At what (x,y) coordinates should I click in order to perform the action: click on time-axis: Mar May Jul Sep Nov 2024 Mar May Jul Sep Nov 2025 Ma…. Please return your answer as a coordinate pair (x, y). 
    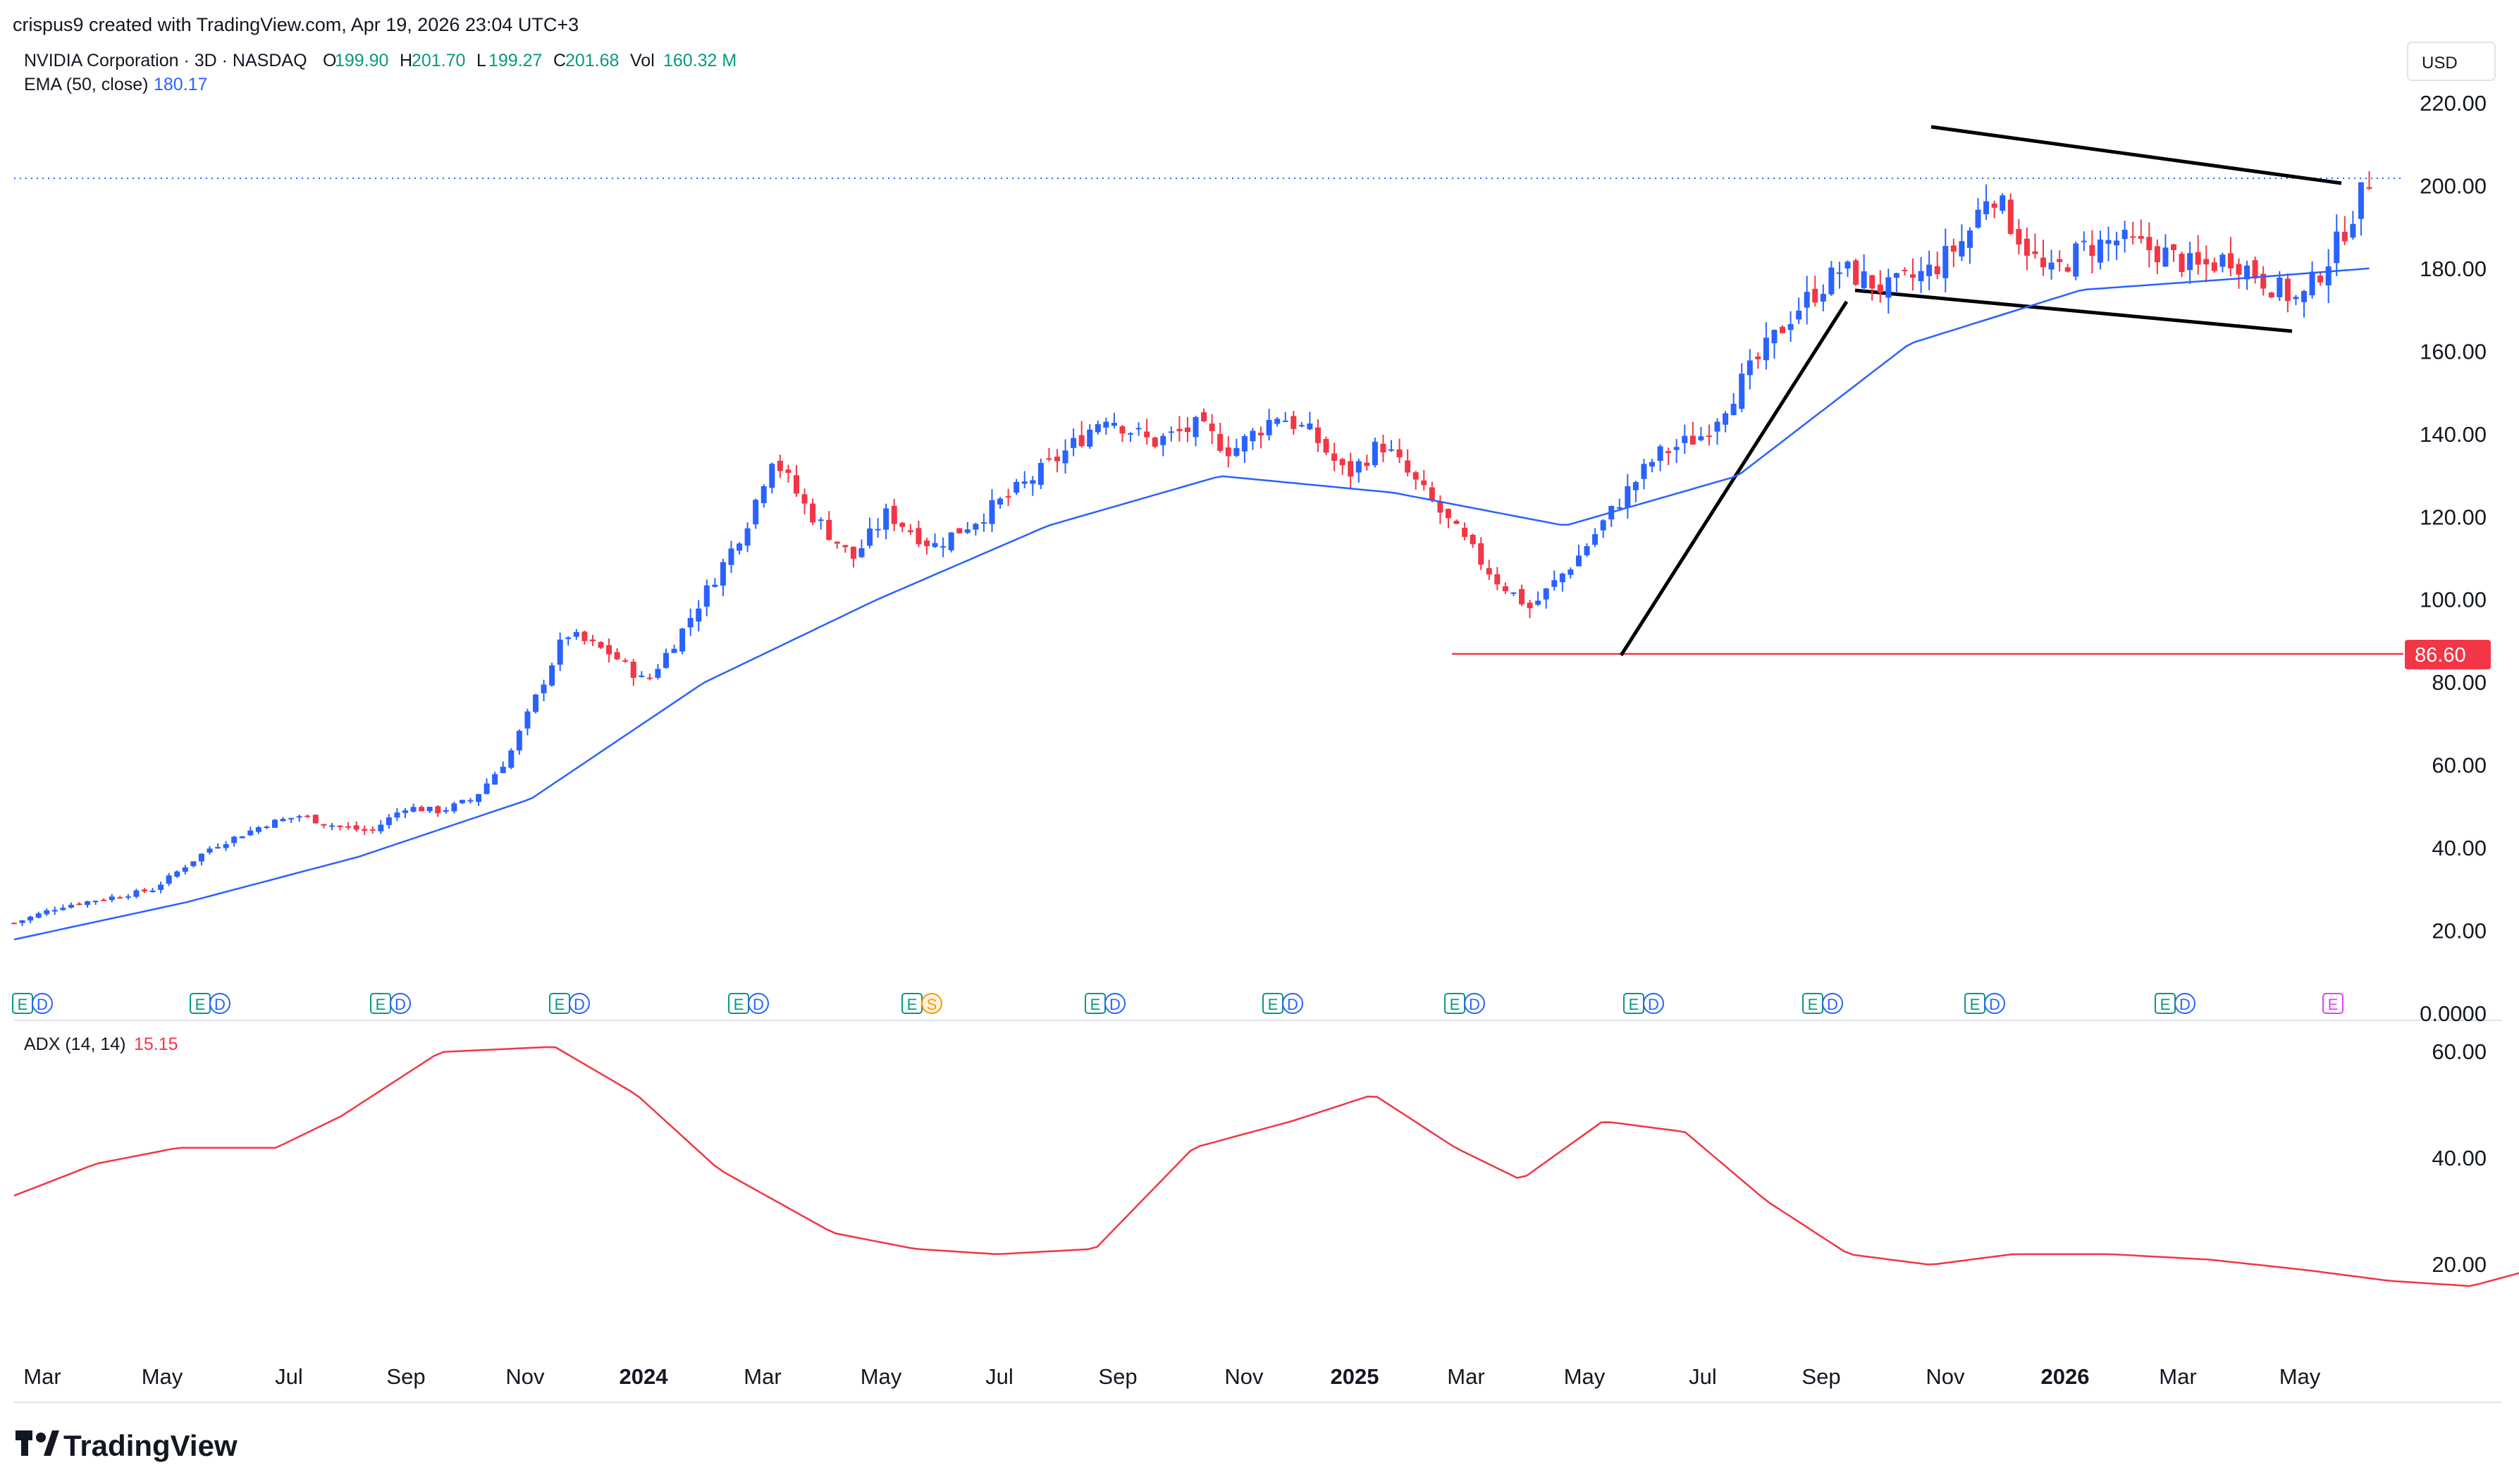
    Looking at the image, I should click on (1171, 1376).